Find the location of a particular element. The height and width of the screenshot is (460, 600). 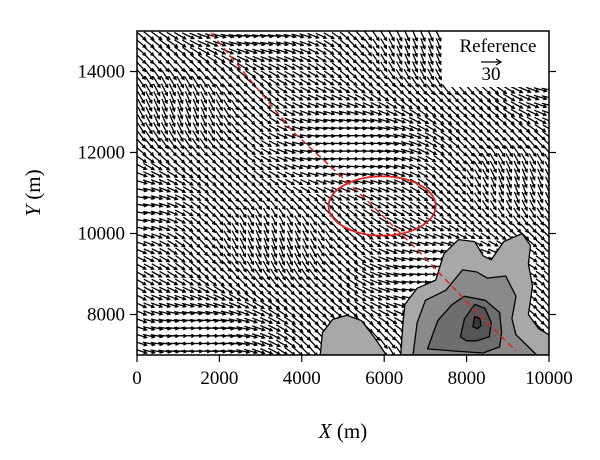

x-tick-label: 8000 is located at coordinates (467, 378).